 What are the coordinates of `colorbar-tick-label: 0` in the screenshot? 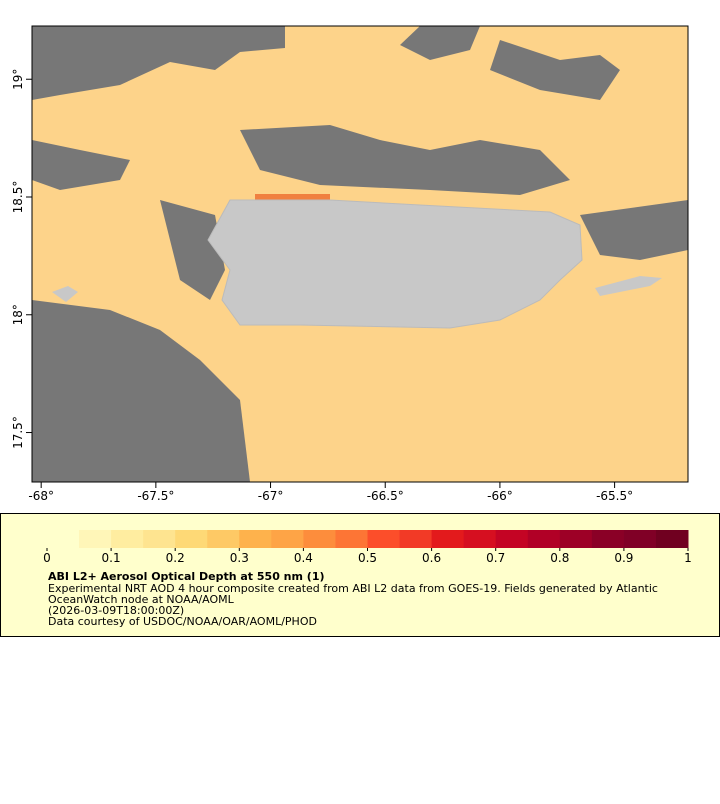 It's located at (47, 558).